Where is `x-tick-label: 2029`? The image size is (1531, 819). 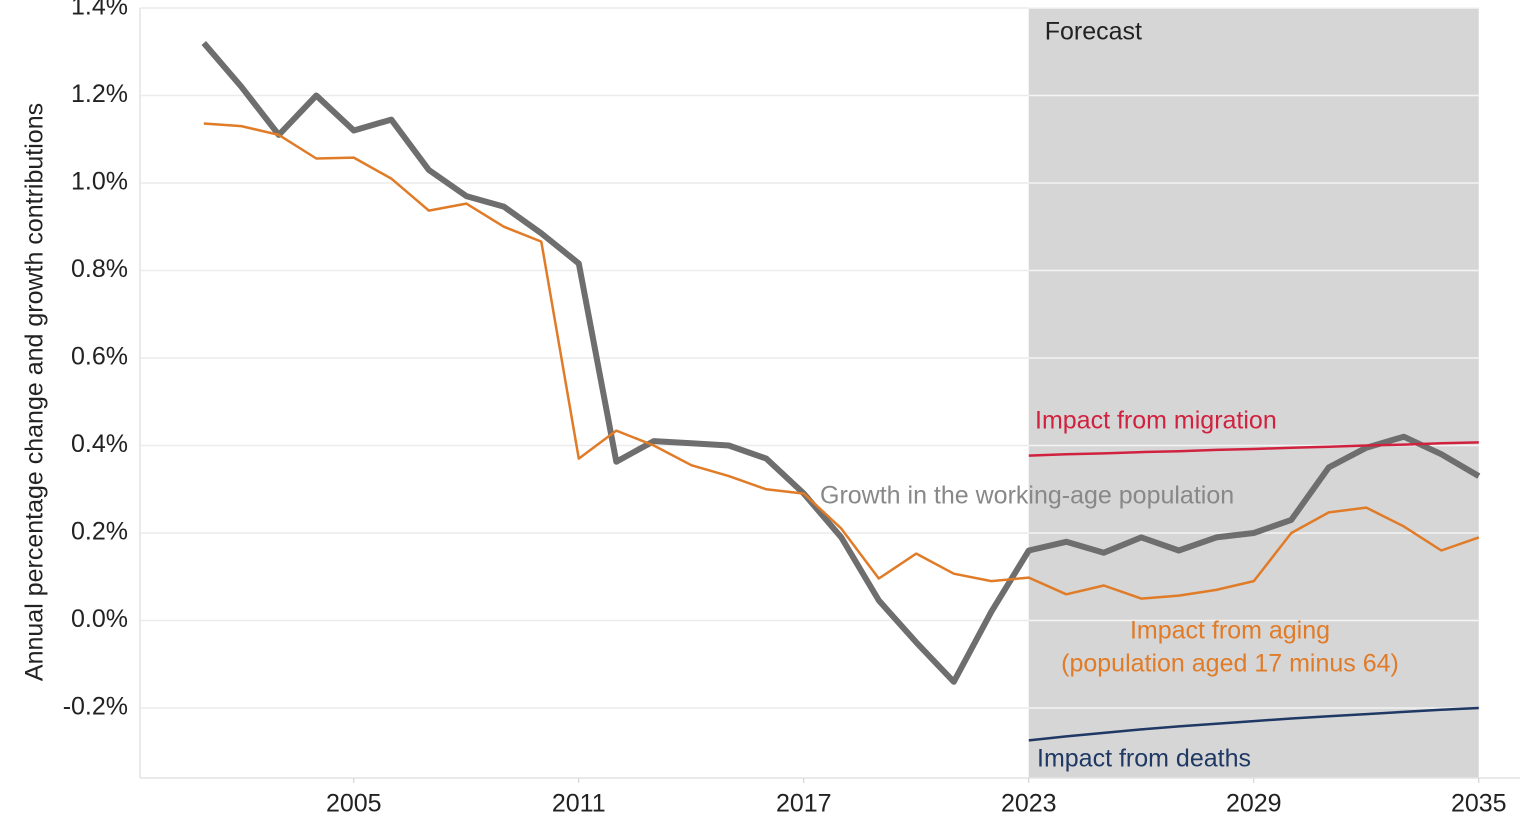 x-tick-label: 2029 is located at coordinates (1254, 804).